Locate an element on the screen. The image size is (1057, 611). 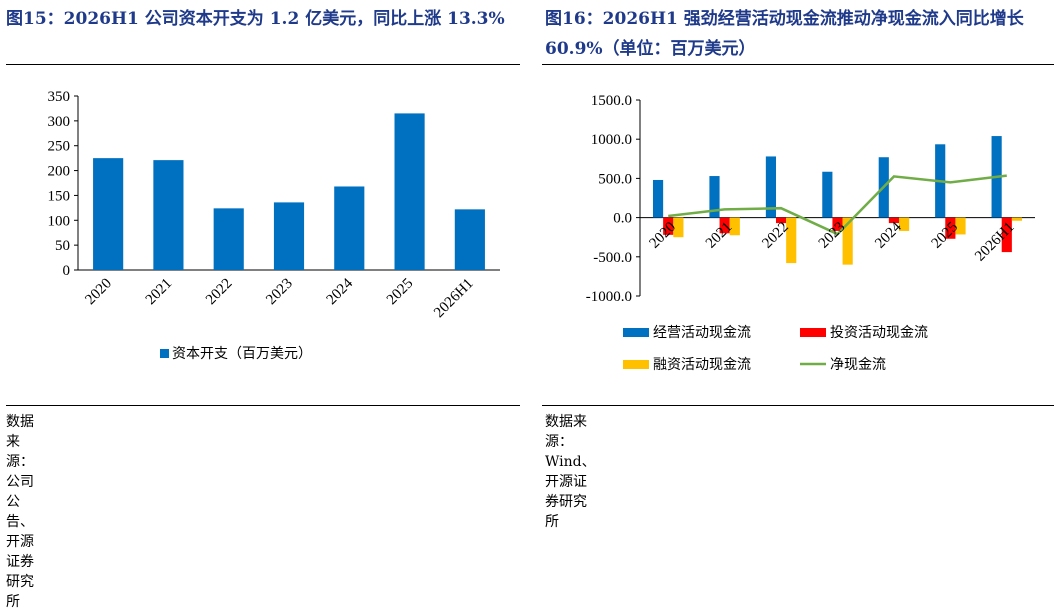
x-tick-label: 2020 is located at coordinates (98, 292).